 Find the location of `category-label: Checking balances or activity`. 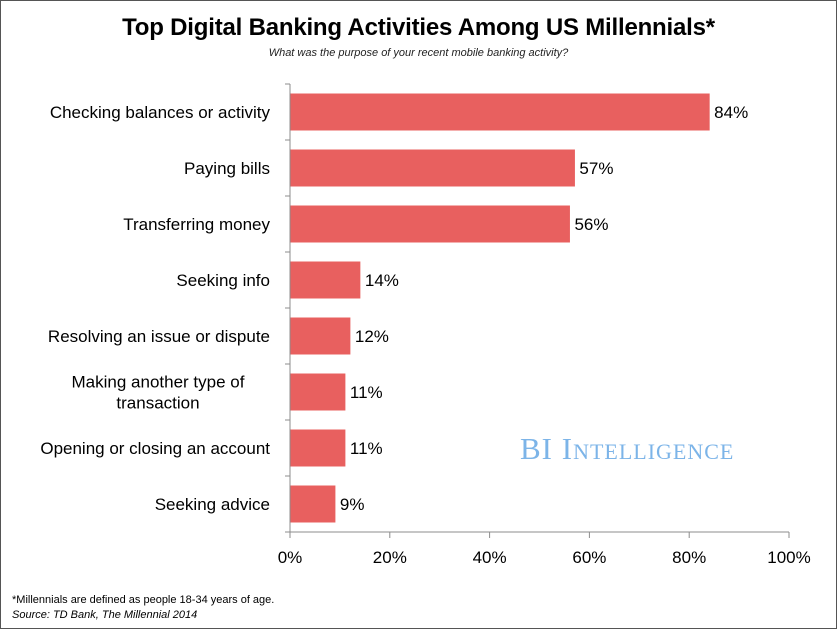

category-label: Checking balances or activity is located at coordinates (160, 112).